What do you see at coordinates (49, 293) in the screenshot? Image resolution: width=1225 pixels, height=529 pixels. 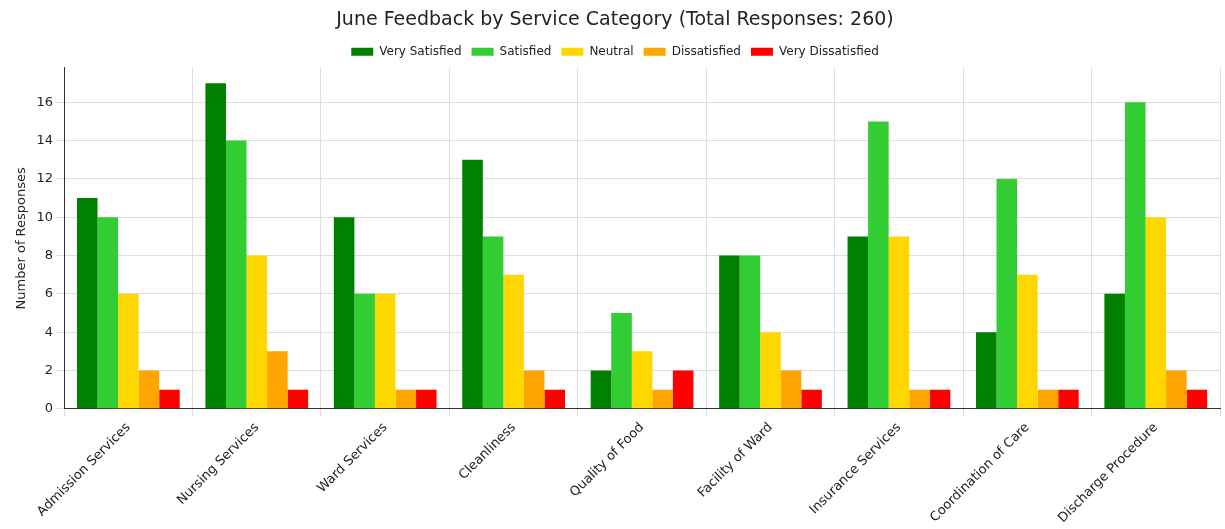 I see `y-tick-label: 6` at bounding box center [49, 293].